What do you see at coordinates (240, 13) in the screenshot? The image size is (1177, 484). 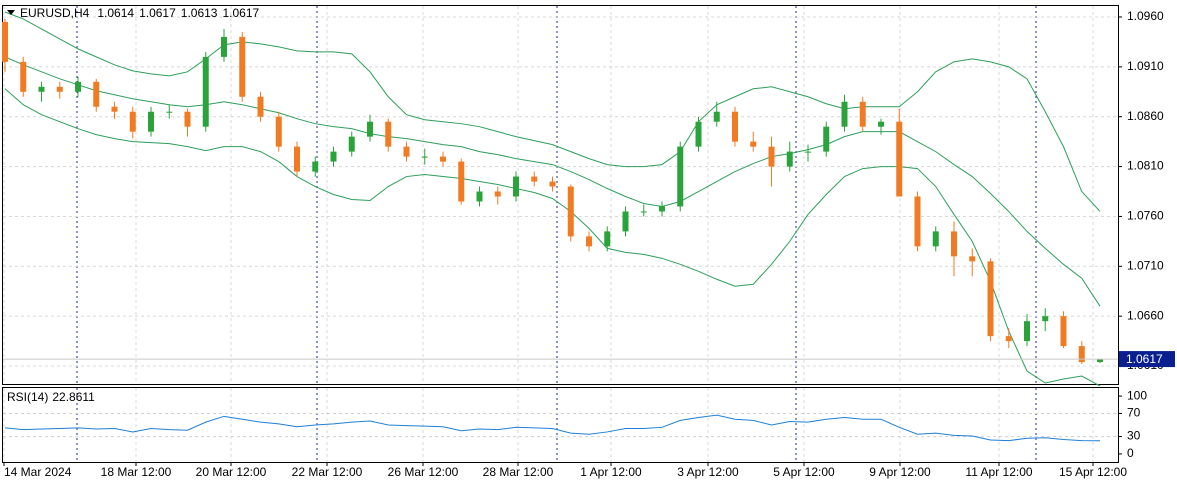 I see `close-value: 1.0617` at bounding box center [240, 13].